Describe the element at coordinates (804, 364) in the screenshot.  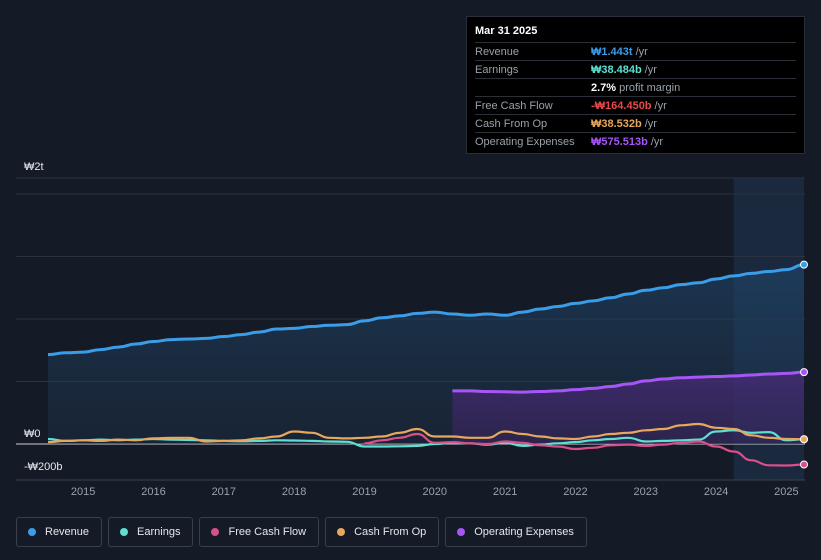
I see `end-markers` at that location.